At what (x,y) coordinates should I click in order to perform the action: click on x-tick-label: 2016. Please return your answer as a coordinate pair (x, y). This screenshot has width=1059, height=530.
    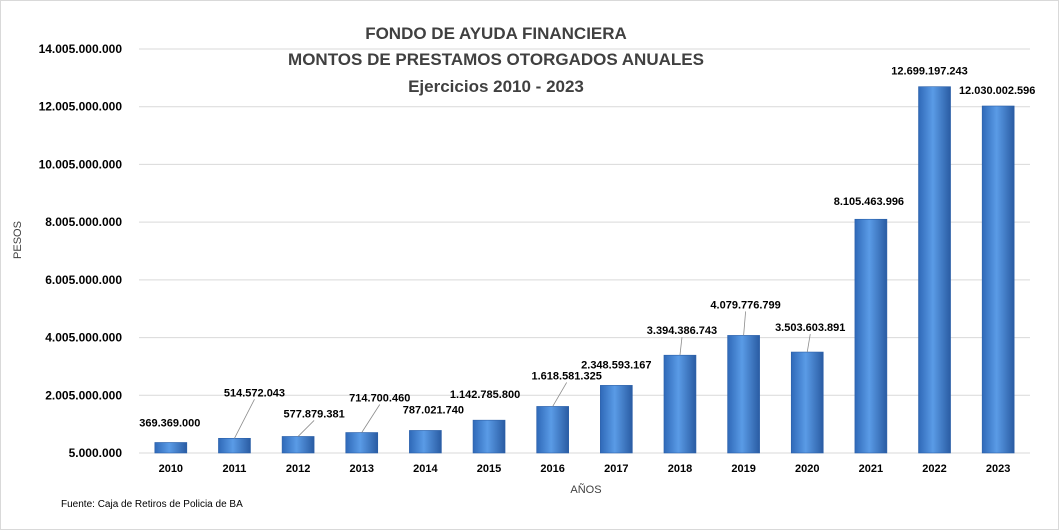
    Looking at the image, I should click on (552, 469).